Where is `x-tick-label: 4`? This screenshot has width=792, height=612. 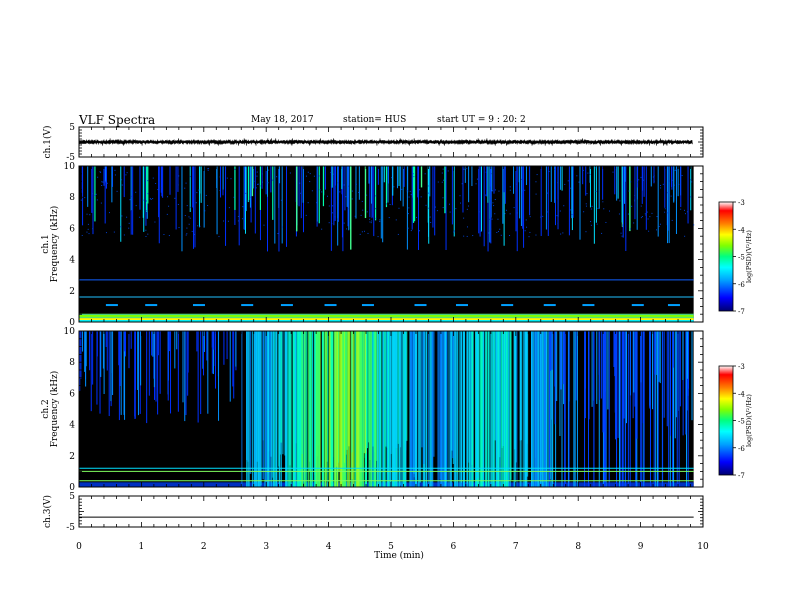 x-tick-label: 4 is located at coordinates (329, 547).